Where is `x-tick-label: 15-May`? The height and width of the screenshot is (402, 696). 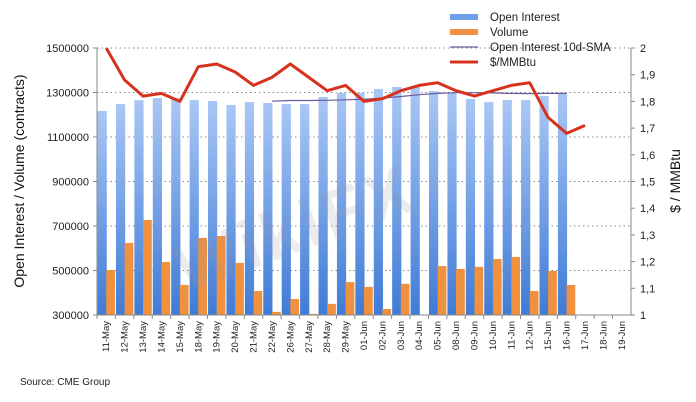
x-tick-label: 15-May is located at coordinates (180, 337).